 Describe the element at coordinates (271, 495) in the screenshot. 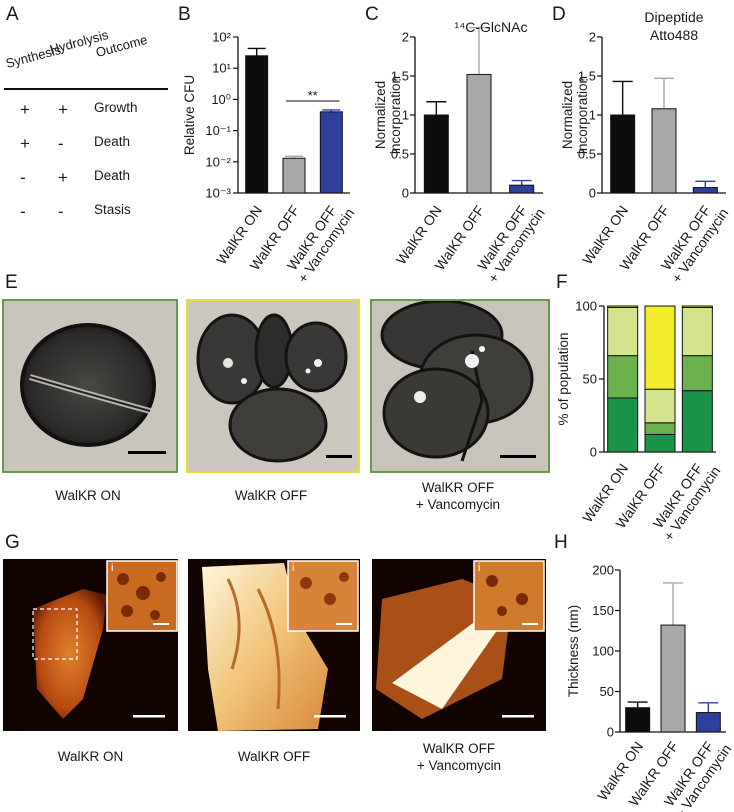

I see `caption-e-walkr-off: WalKR OFF` at that location.